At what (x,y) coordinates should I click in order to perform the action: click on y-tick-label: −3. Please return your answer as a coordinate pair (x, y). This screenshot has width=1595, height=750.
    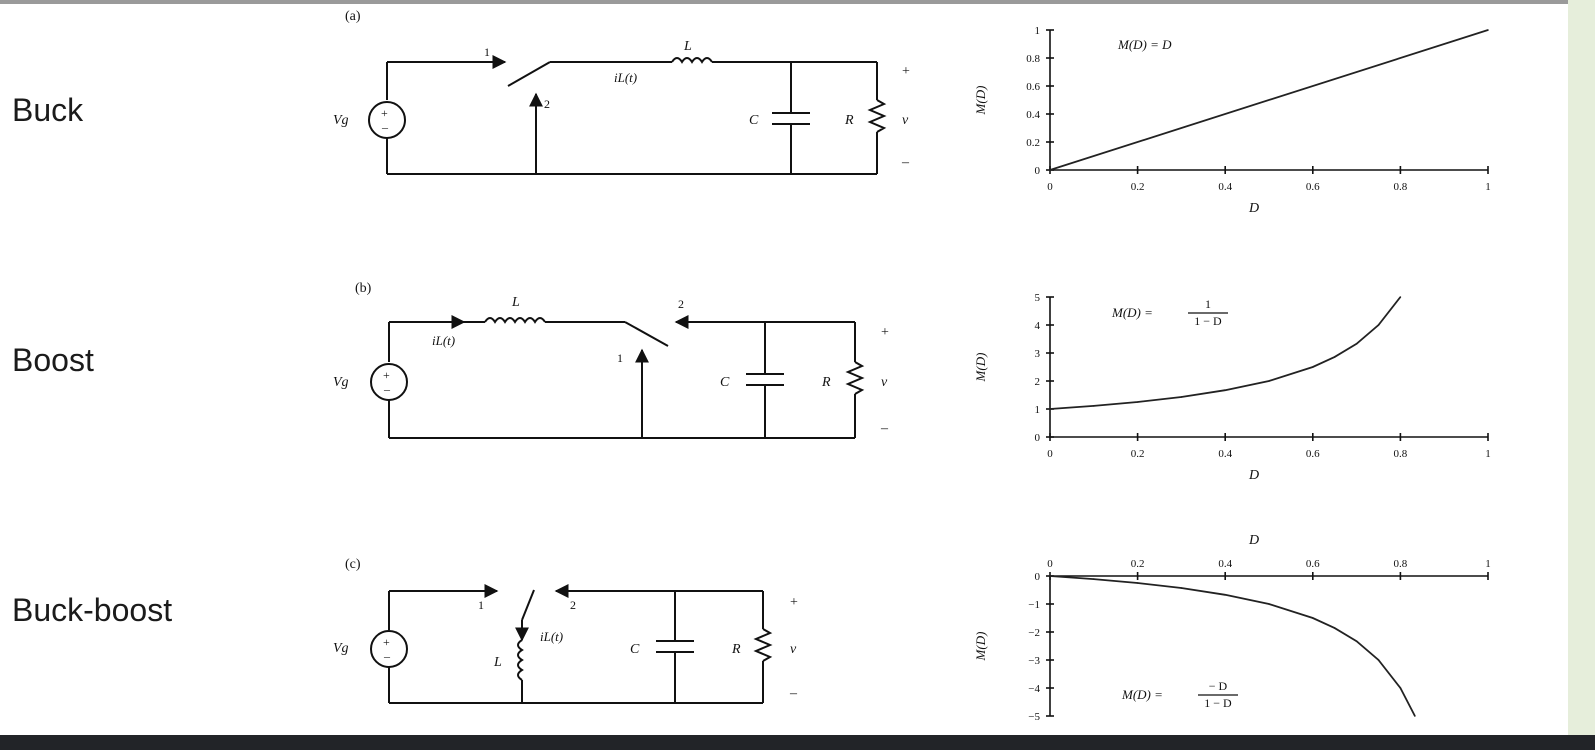
    Looking at the image, I should click on (1034, 661).